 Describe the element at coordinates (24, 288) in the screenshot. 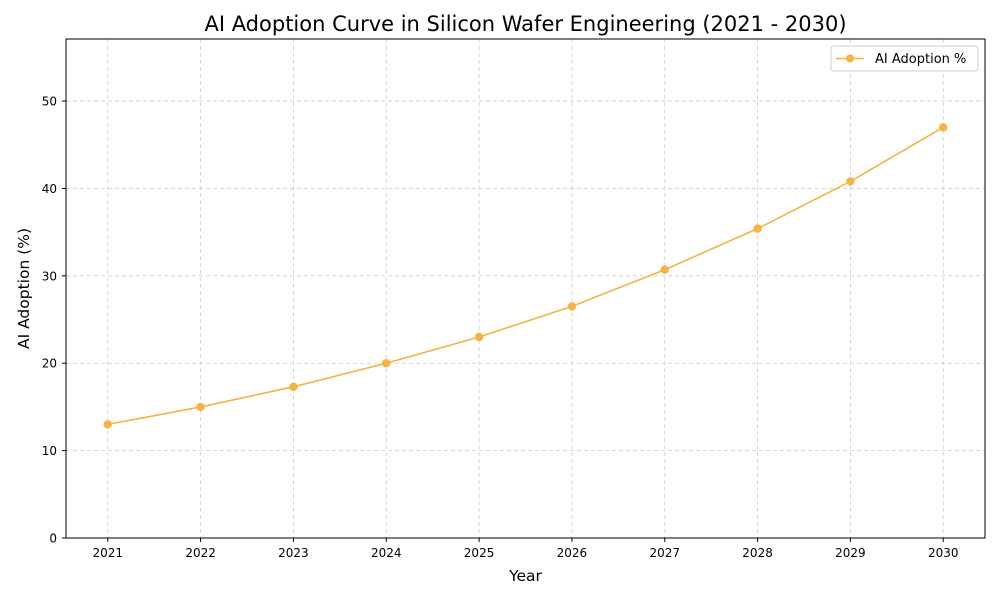

I see `y-axis-label: AI Adoption (%)` at that location.